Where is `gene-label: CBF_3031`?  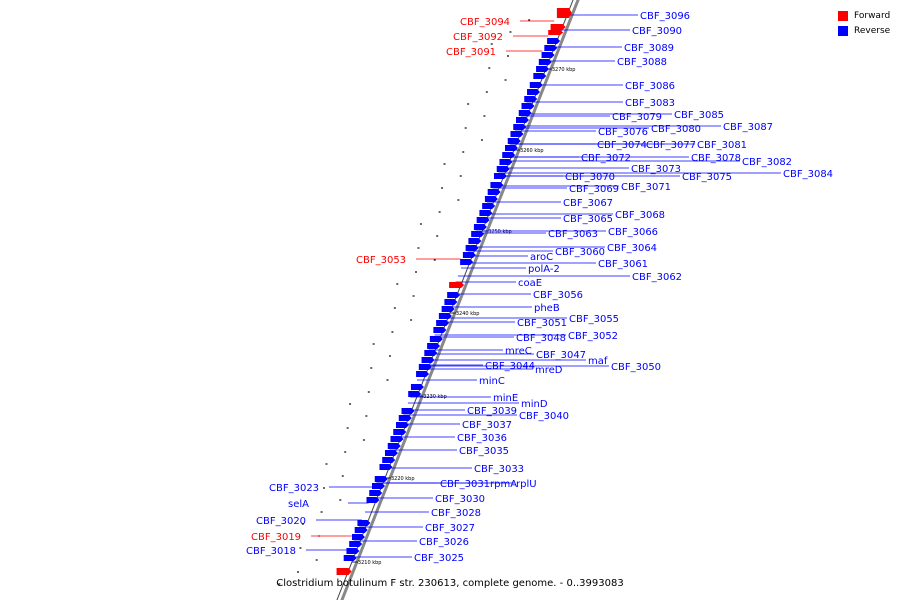
gene-label: CBF_3031 is located at coordinates (465, 484).